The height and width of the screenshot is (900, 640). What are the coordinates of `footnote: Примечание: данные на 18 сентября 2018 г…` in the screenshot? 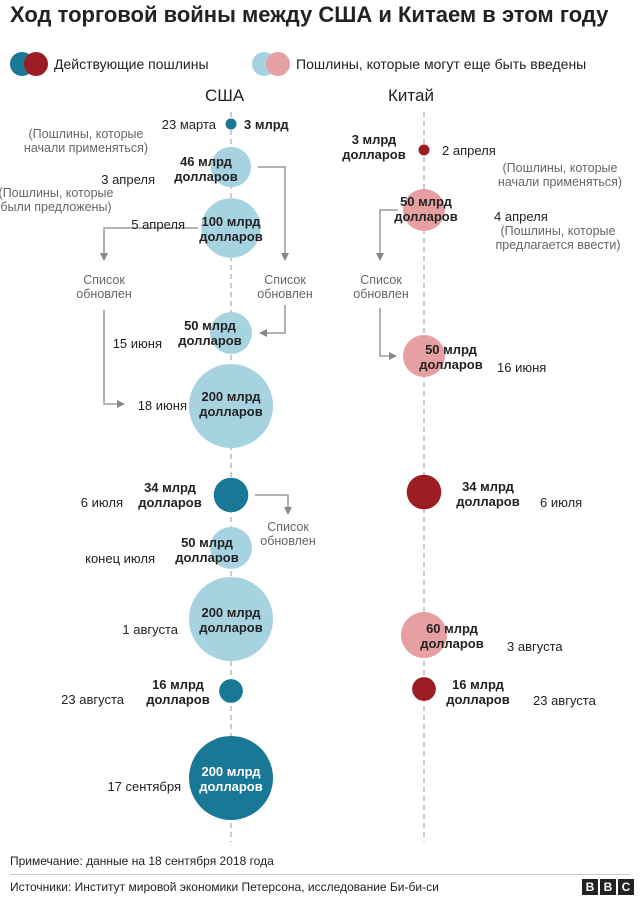 It's located at (142, 861).